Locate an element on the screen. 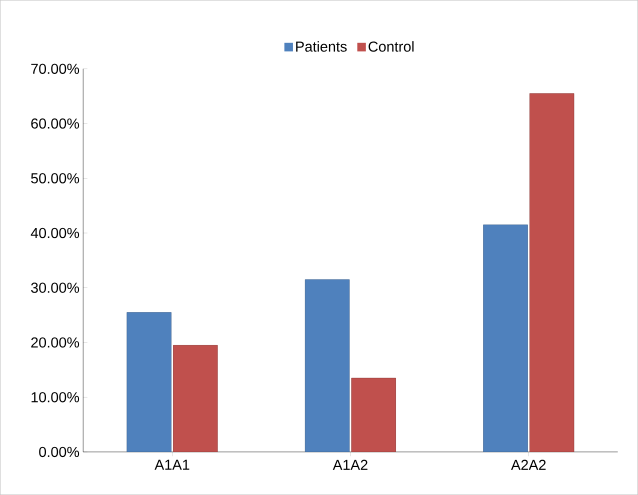 The height and width of the screenshot is (495, 638). y-tick-label: 50.00% is located at coordinates (55, 178).